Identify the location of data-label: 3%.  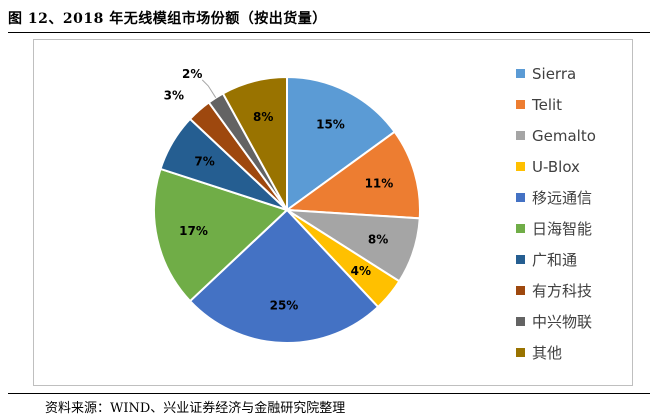
(174, 96).